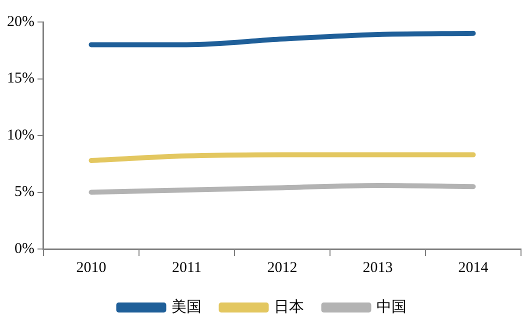 The height and width of the screenshot is (329, 531). I want to click on y-tick-label: 5%, so click(24, 192).